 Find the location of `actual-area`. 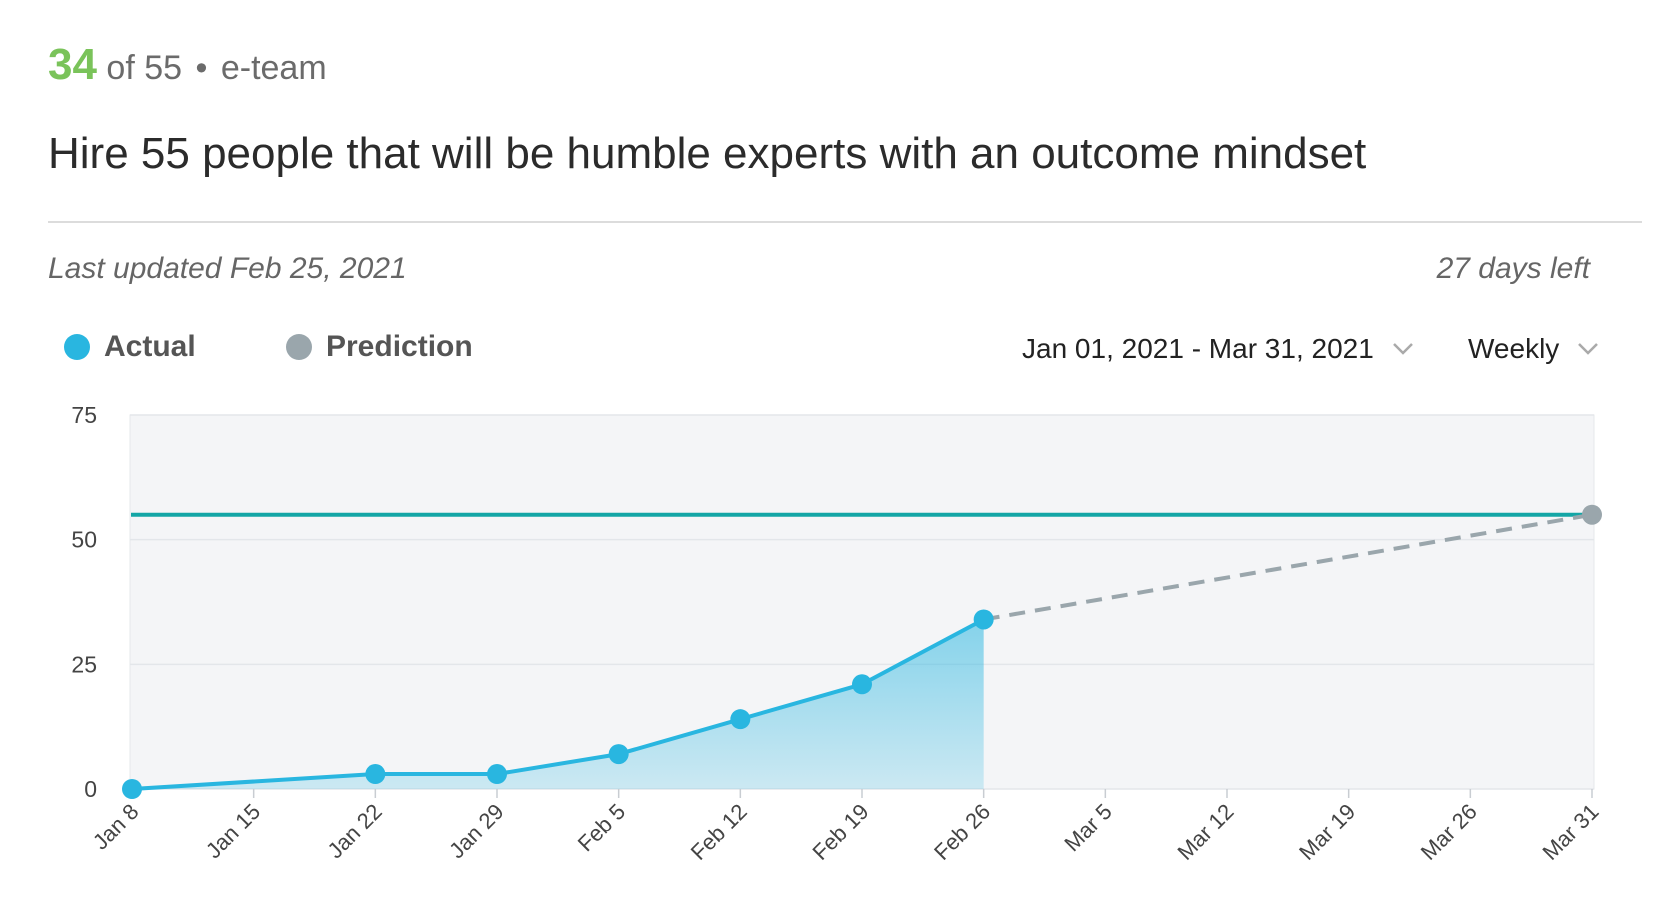

actual-area is located at coordinates (558, 704).